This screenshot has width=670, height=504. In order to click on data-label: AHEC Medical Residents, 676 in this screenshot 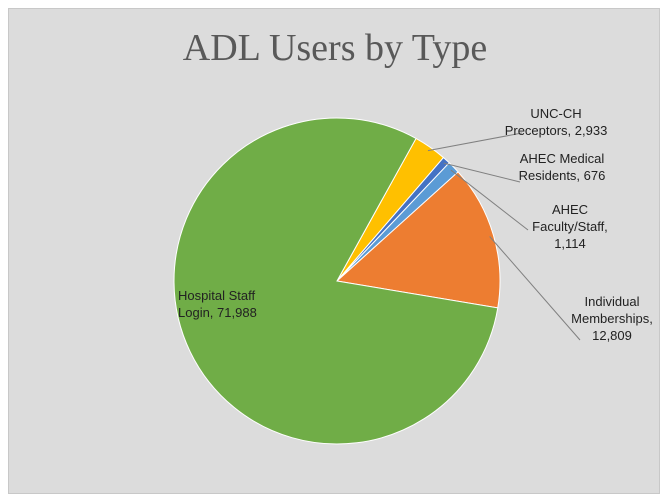, I will do `click(562, 167)`.